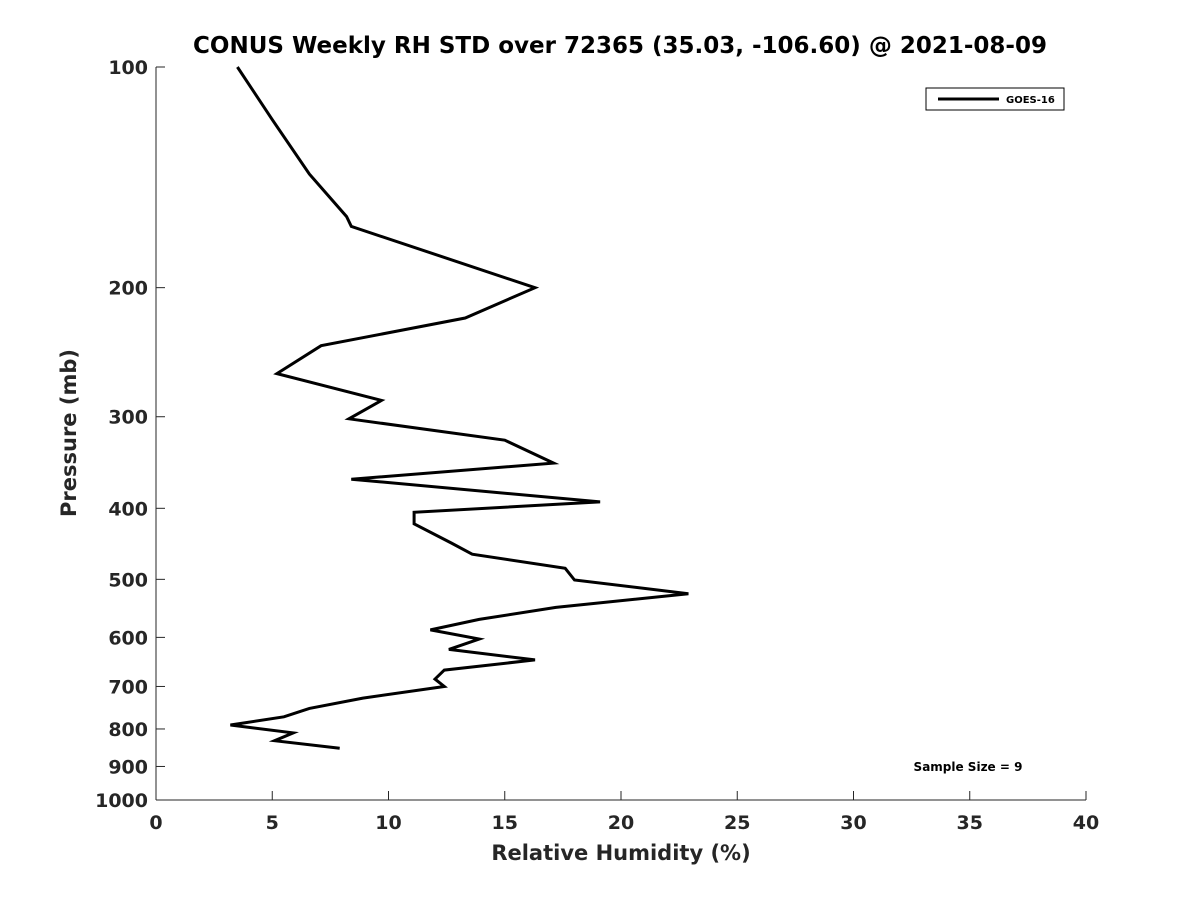  Describe the element at coordinates (69, 433) in the screenshot. I see `y-axis-label: Pressure (mb)` at that location.